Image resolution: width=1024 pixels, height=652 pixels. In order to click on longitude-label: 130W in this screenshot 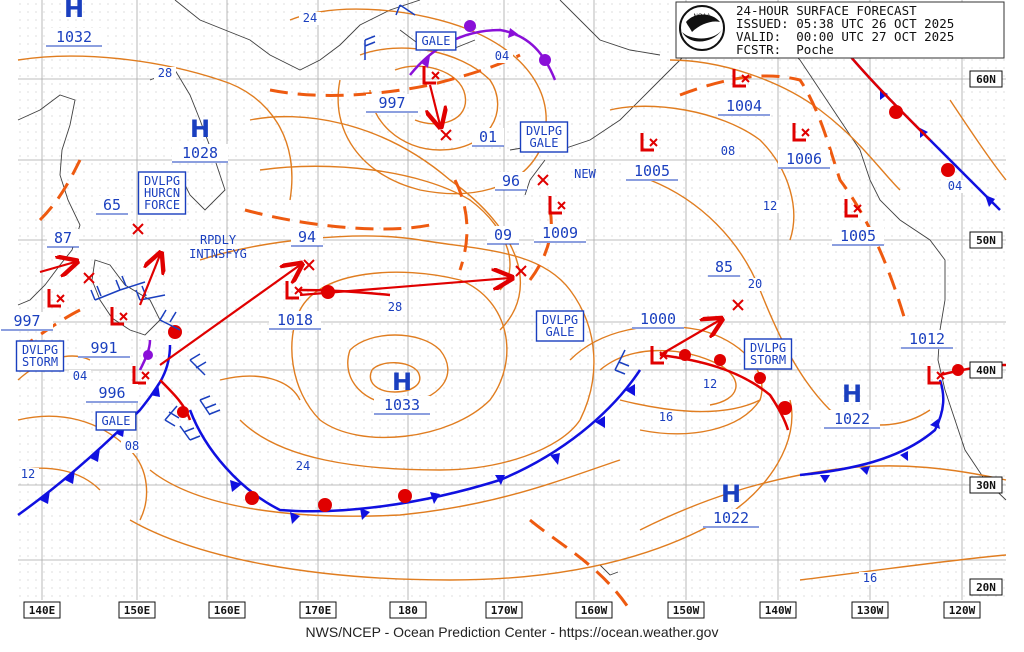, I will do `click(870, 610)`.